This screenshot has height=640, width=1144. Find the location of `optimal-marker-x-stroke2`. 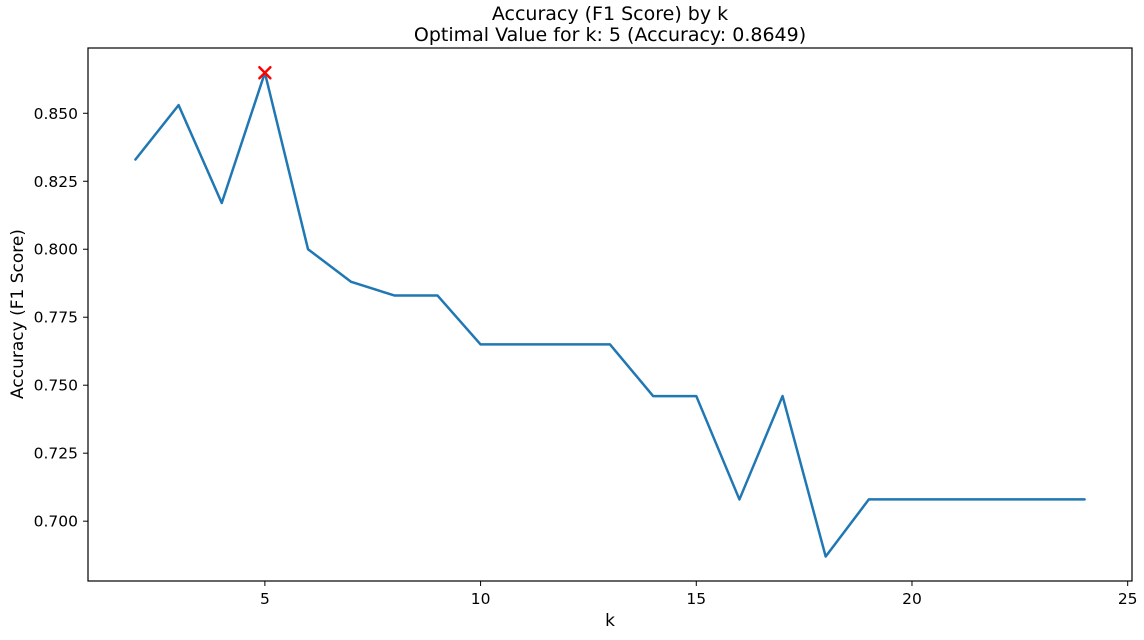

optimal-marker-x-stroke2 is located at coordinates (265, 72).